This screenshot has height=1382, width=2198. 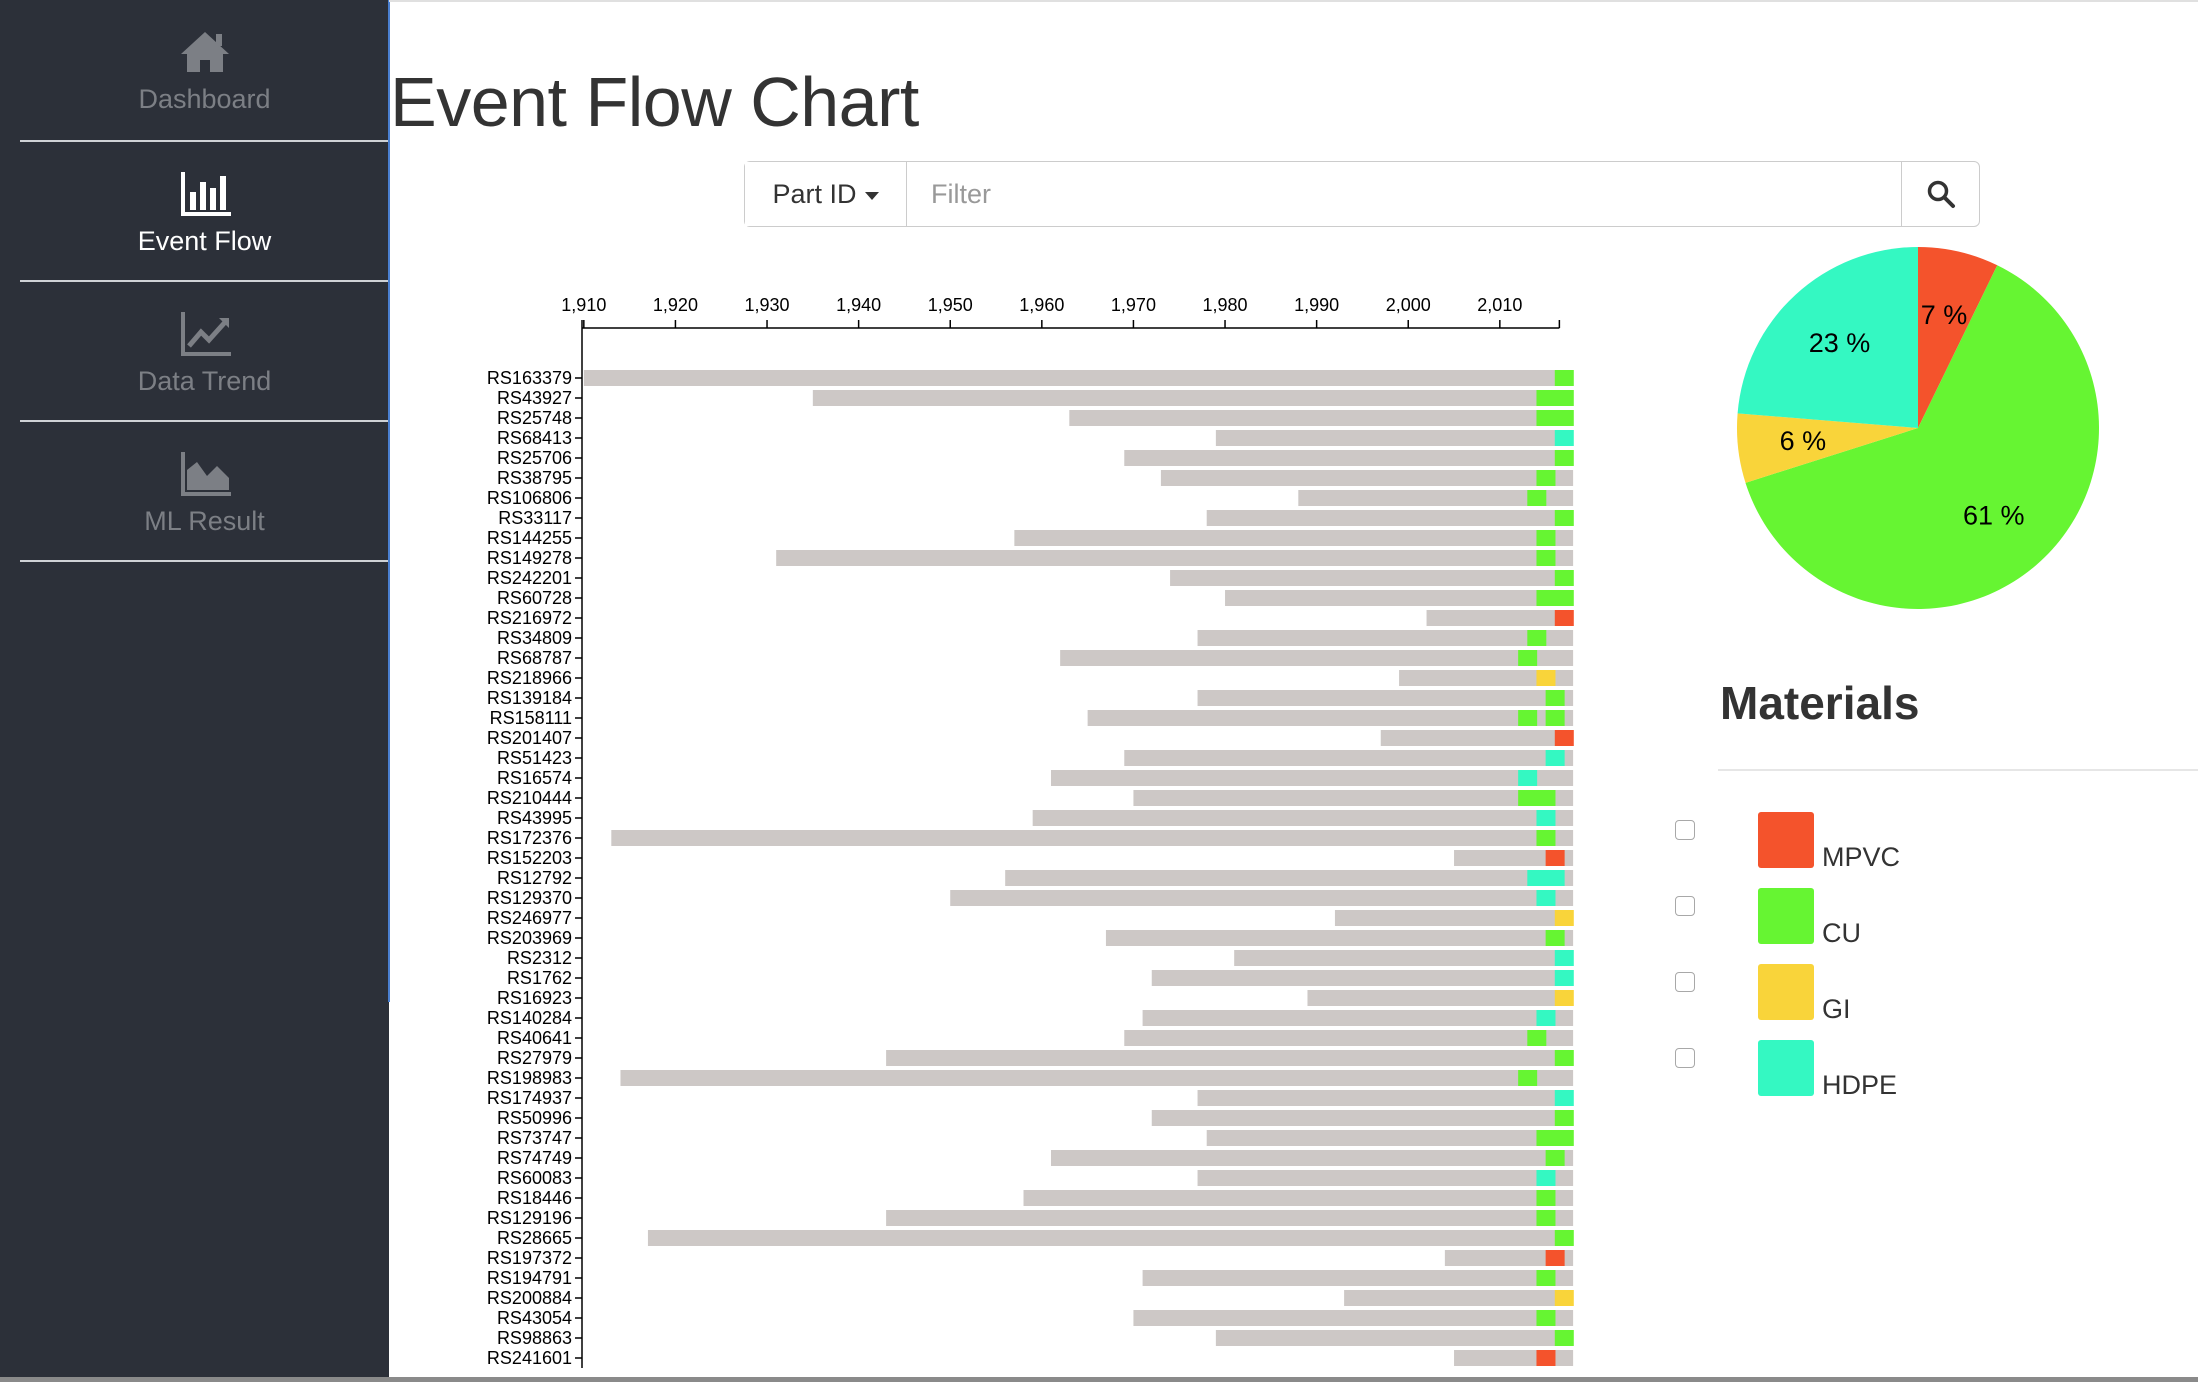 I want to click on sidebar-item-event-flow: Event Flow, so click(x=204, y=212).